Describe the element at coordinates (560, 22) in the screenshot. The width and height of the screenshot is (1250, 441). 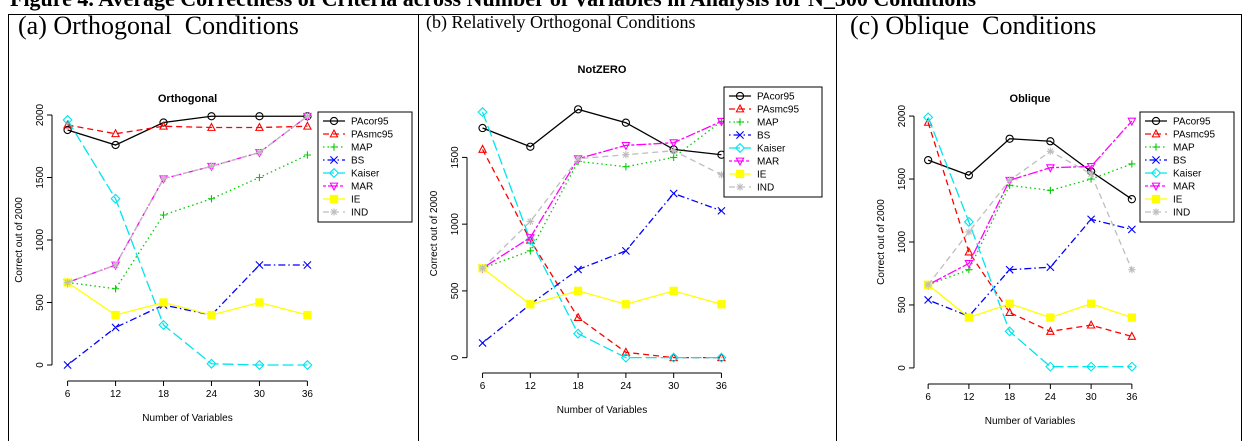
I see `panel-label: (b) Relatively Orthogonal Conditions` at that location.